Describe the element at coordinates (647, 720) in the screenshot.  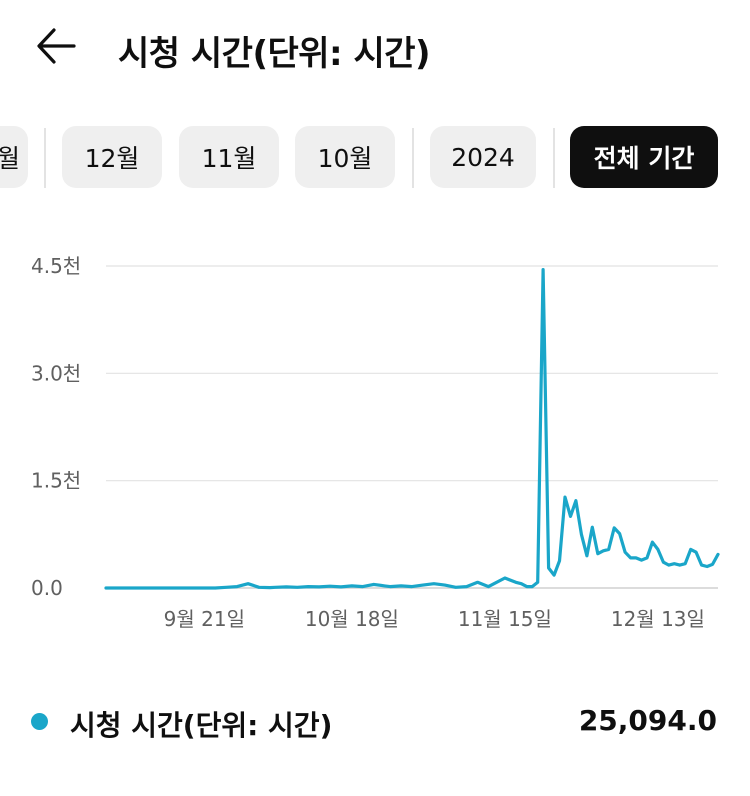
I see `legend-total-value: 25,094.0` at that location.